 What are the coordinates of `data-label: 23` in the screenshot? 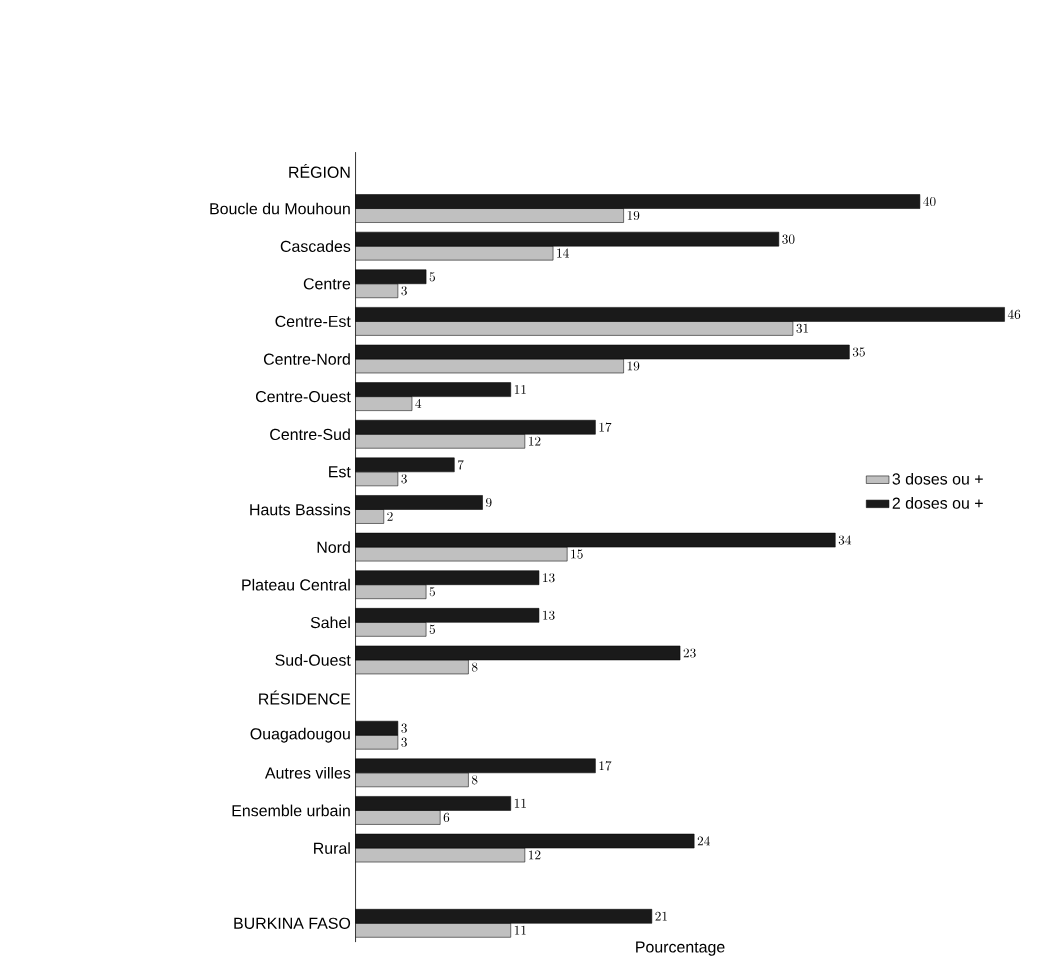 It's located at (689, 653).